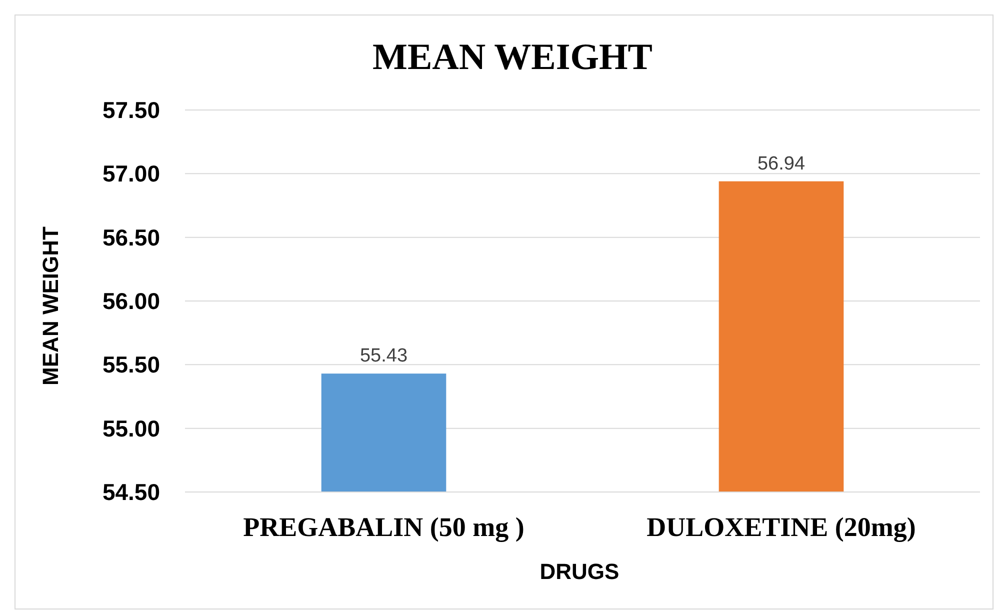 The image size is (994, 610). I want to click on y-tick-label: 56.50, so click(131, 237).